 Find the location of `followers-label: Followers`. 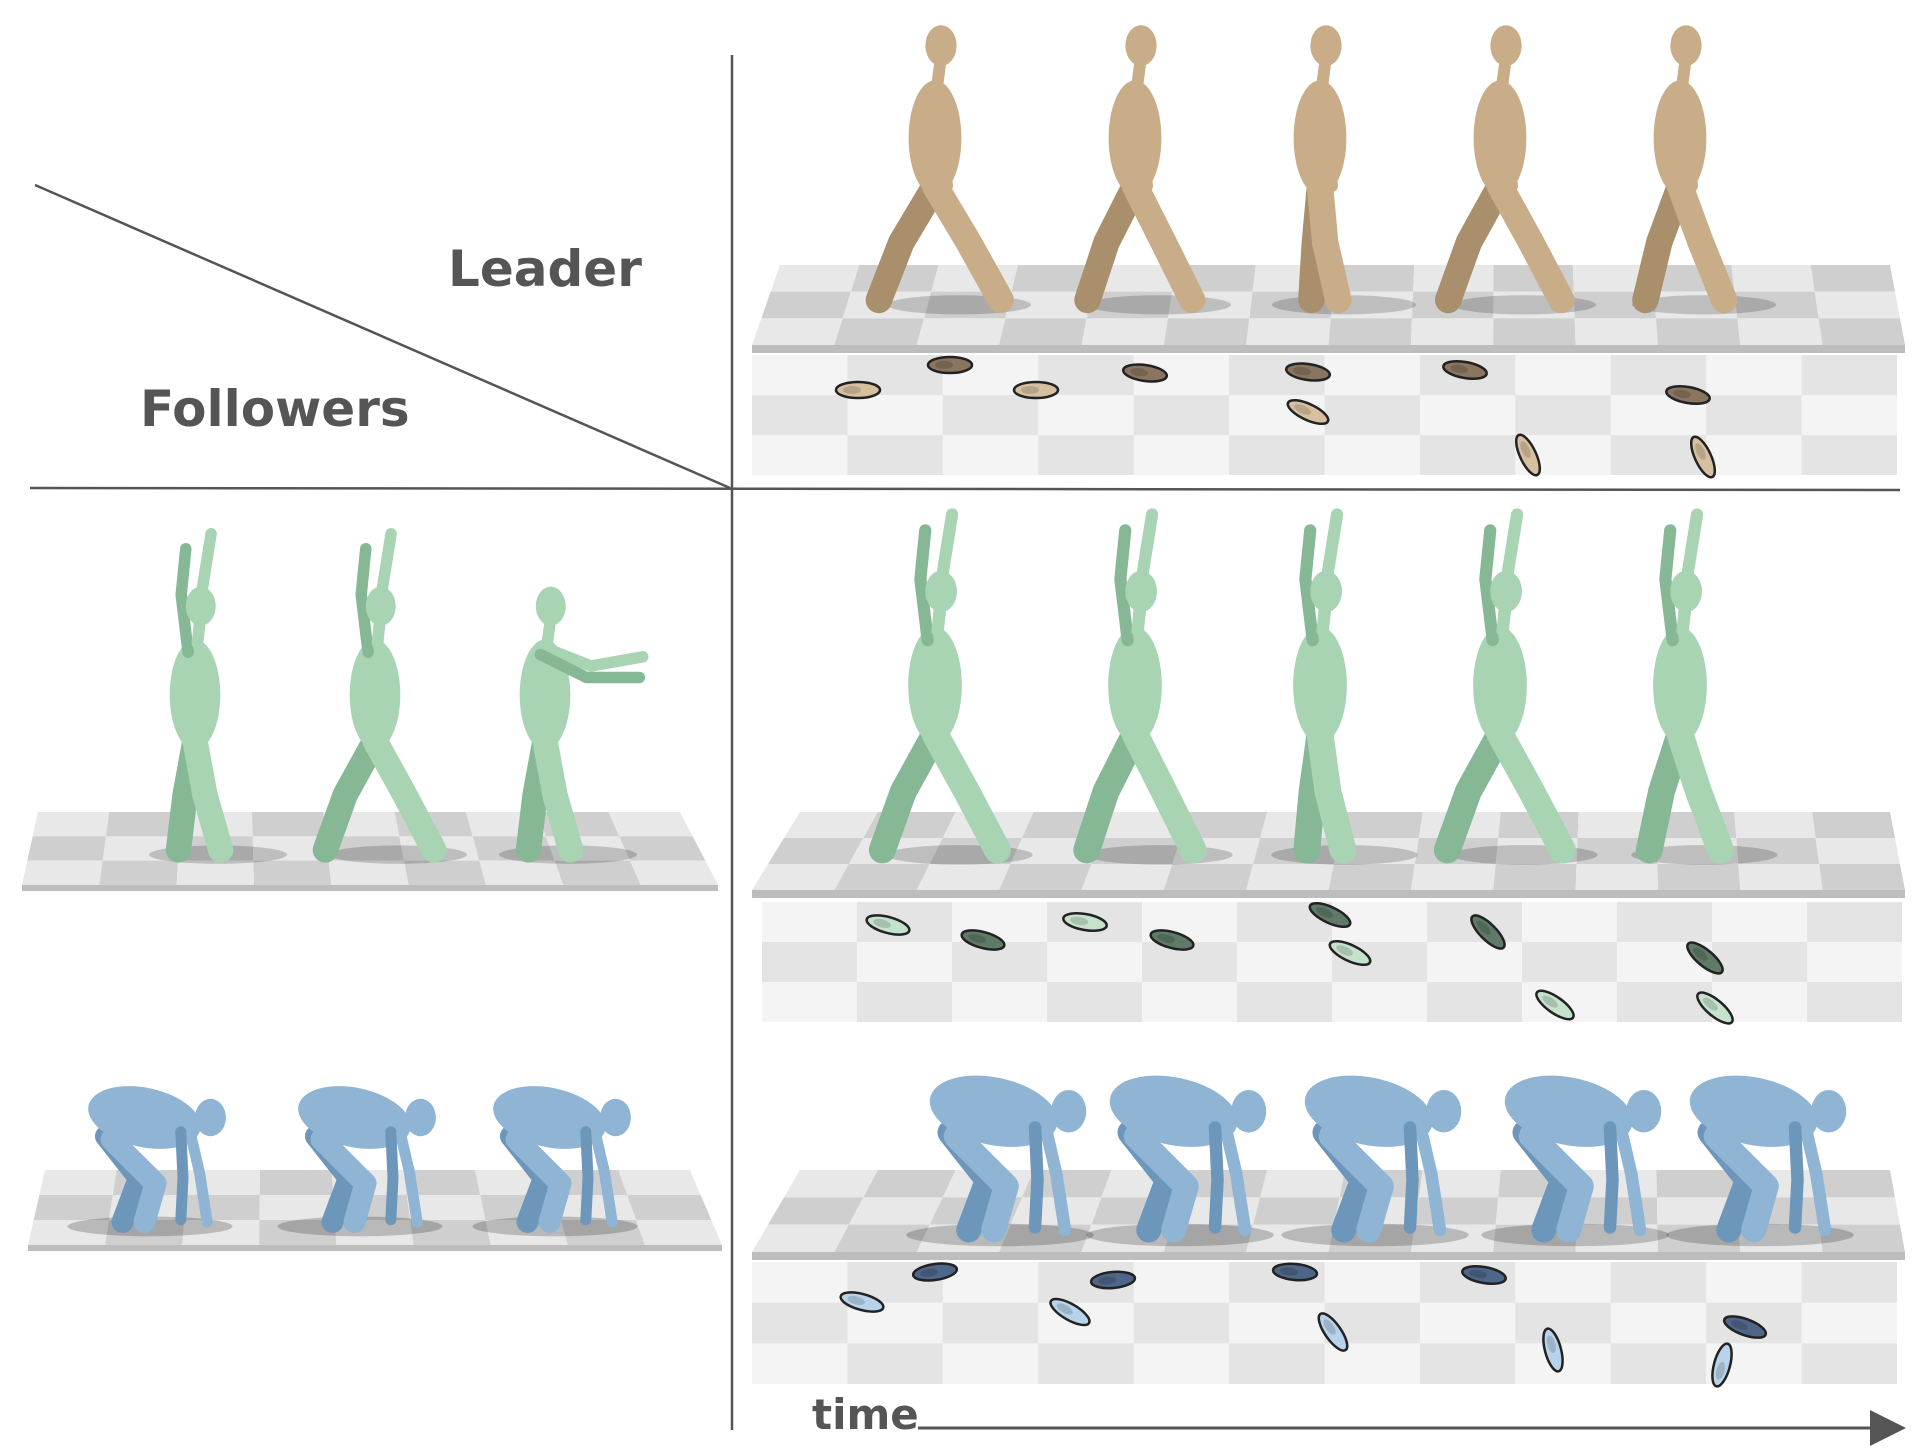

followers-label: Followers is located at coordinates (275, 409).